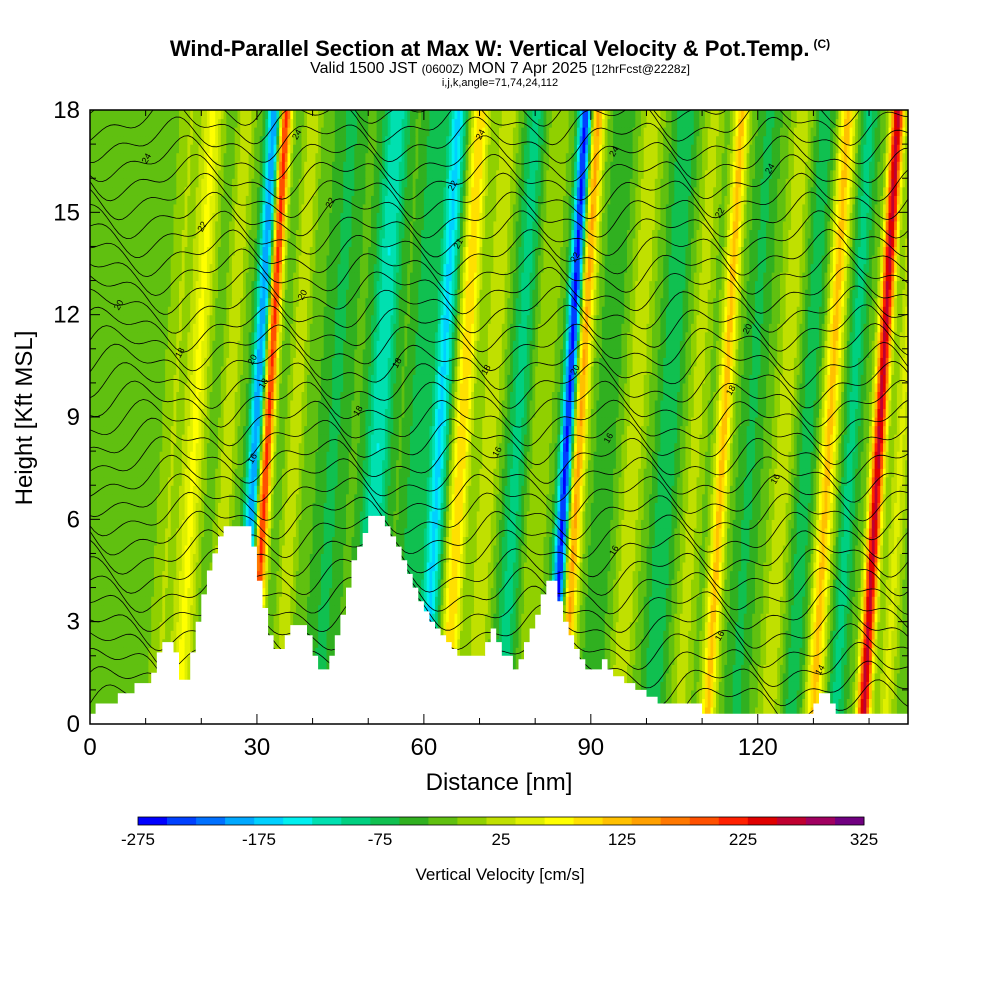  What do you see at coordinates (501, 839) in the screenshot?
I see `colorbar-tick-label: 25` at bounding box center [501, 839].